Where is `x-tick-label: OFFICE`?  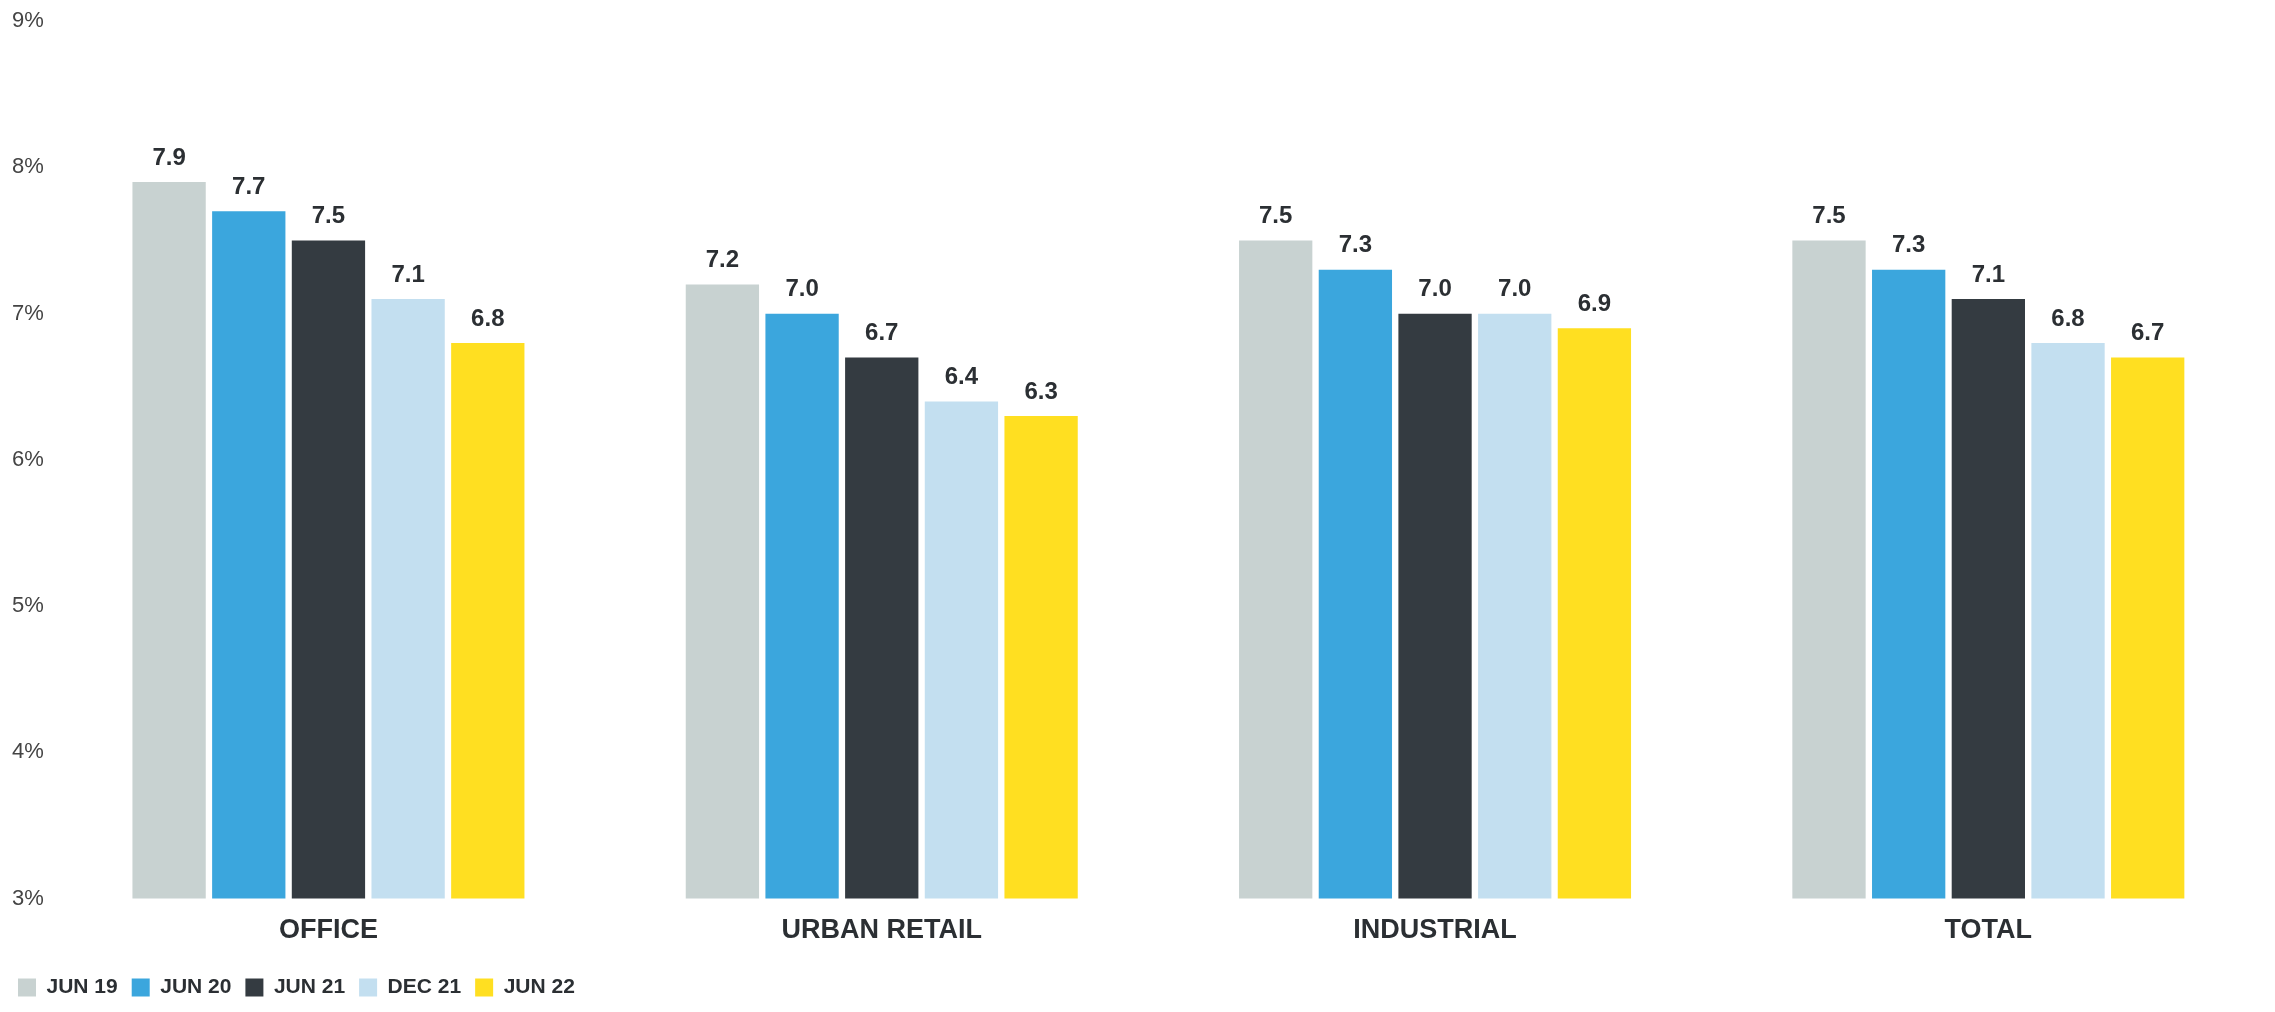
x-tick-label: OFFICE is located at coordinates (328, 929).